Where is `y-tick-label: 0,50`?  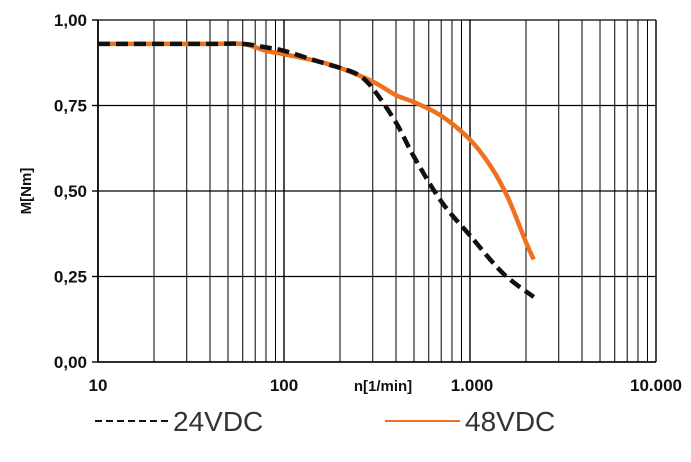
y-tick-label: 0,50 is located at coordinates (70, 191).